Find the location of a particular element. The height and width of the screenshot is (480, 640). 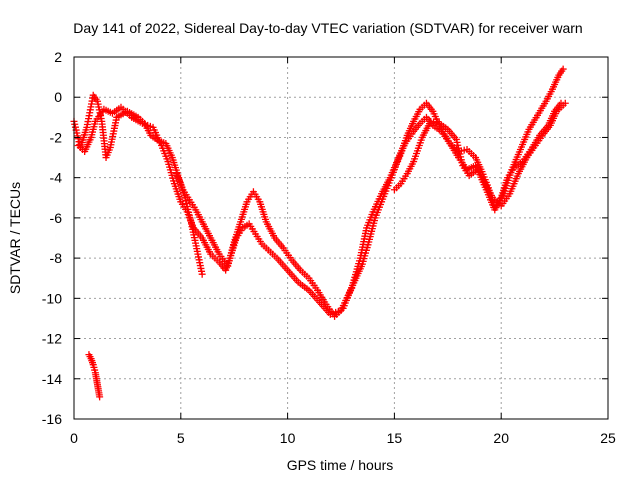

x-tick-label: 15 is located at coordinates (395, 438).